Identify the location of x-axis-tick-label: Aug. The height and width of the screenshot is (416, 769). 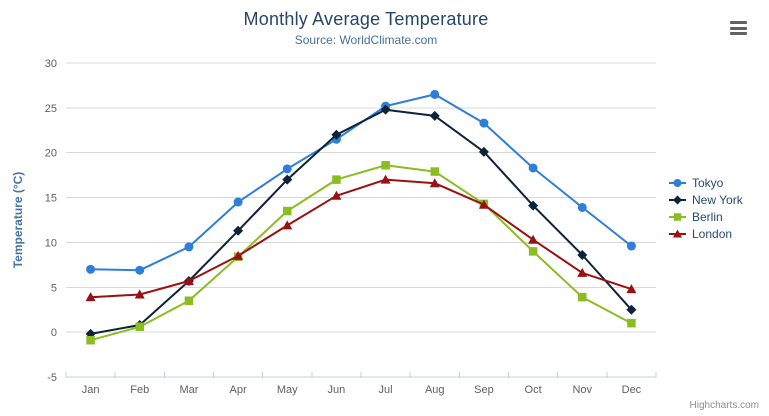
(435, 390).